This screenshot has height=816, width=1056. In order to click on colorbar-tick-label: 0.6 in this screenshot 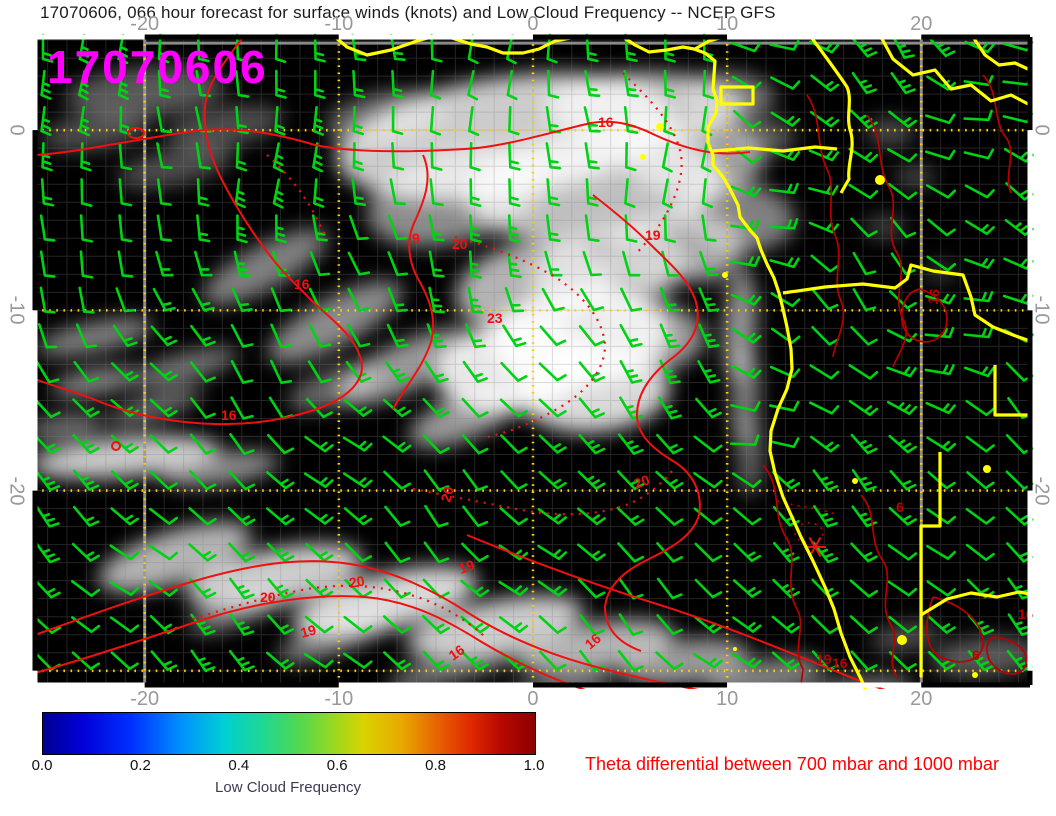, I will do `click(337, 765)`.